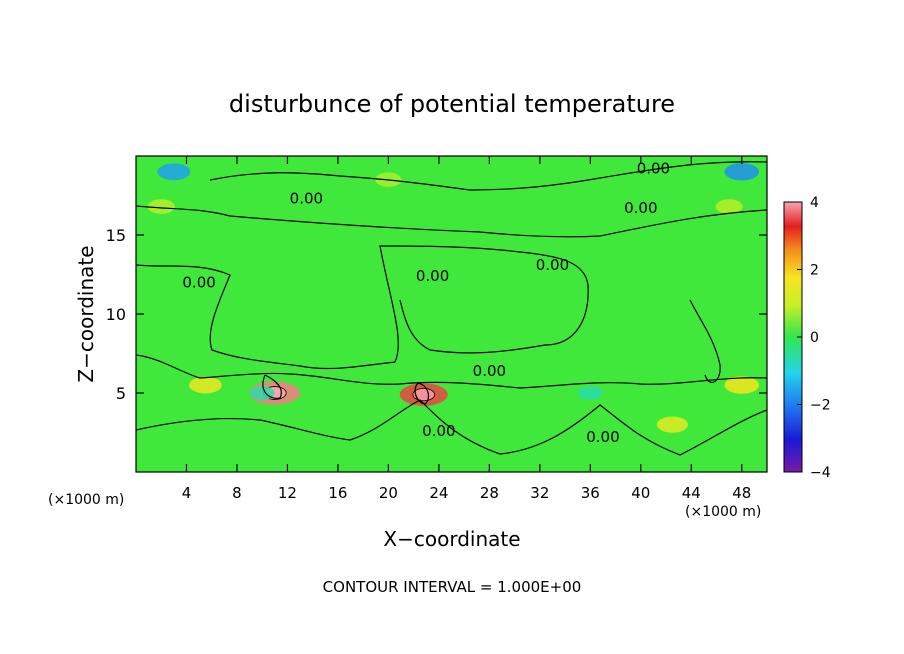  Describe the element at coordinates (116, 235) in the screenshot. I see `y-tick-label: 15` at that location.